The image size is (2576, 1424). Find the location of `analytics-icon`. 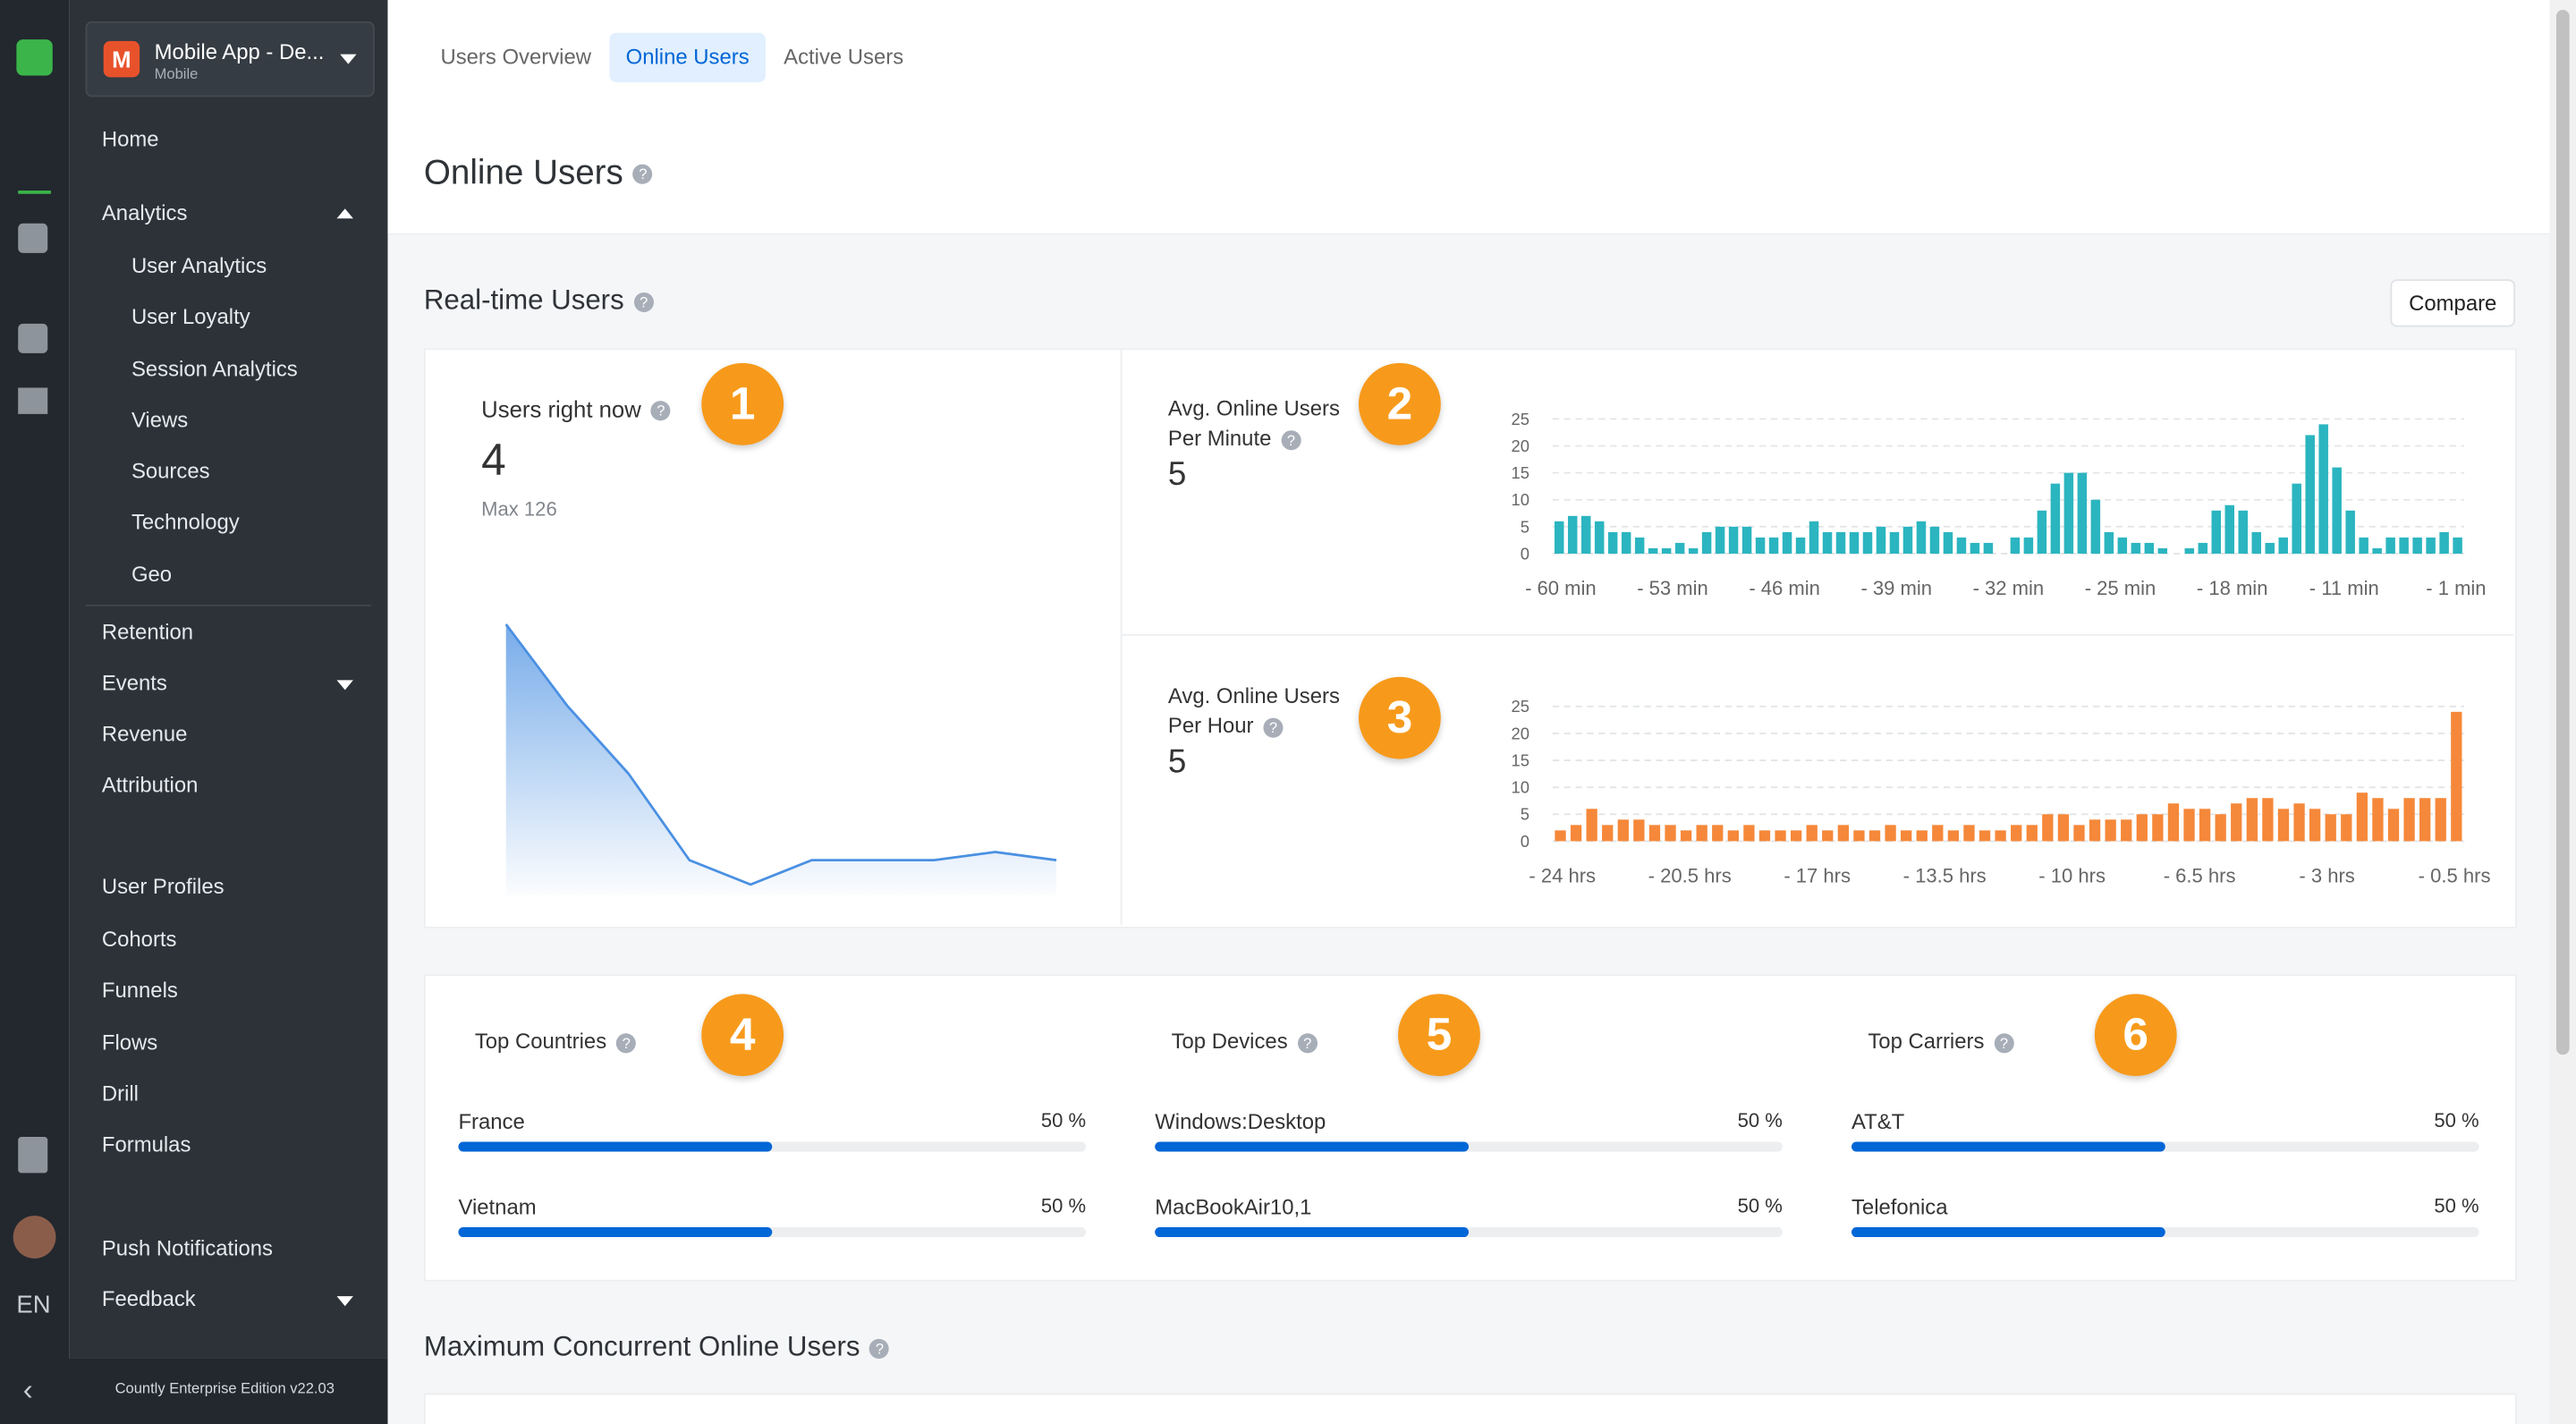

analytics-icon is located at coordinates (34, 177).